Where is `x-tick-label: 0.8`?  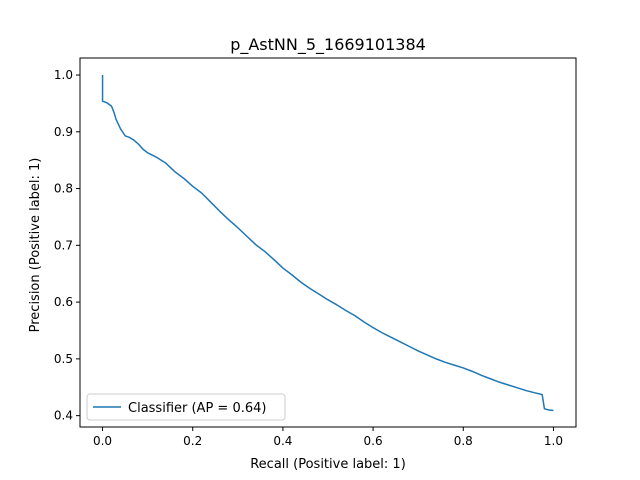 x-tick-label: 0.8 is located at coordinates (463, 441).